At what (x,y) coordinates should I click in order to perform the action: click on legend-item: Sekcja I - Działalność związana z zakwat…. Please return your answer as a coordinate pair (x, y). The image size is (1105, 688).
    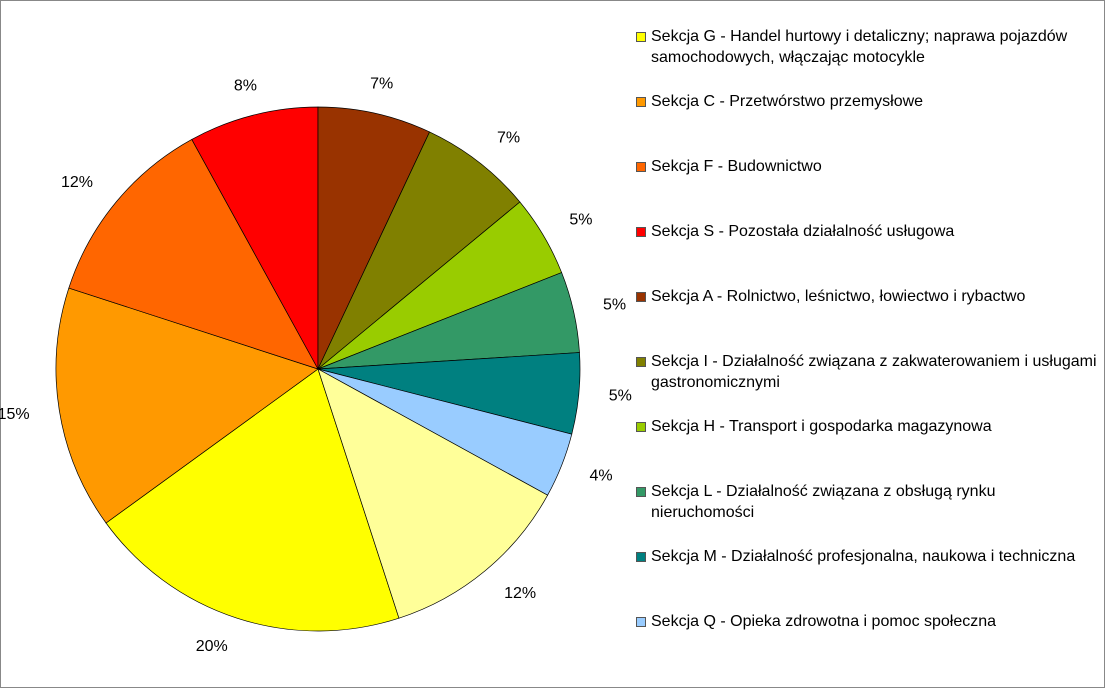
    Looking at the image, I should click on (869, 383).